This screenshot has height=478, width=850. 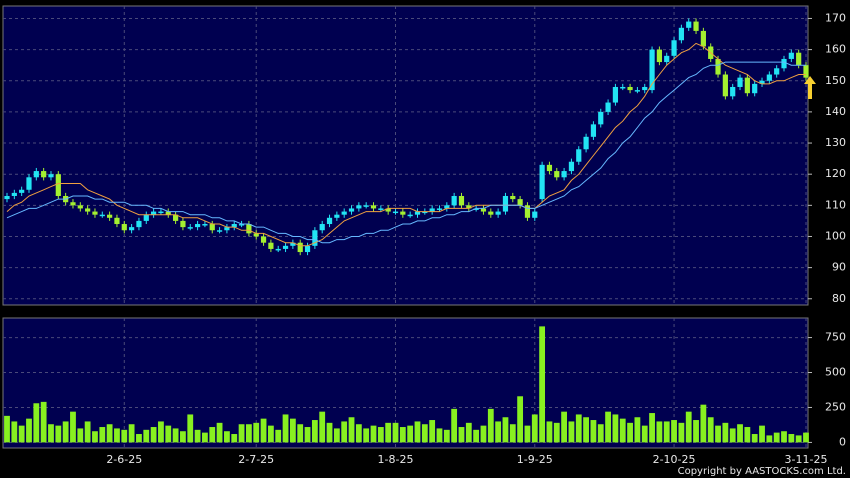 What do you see at coordinates (835, 173) in the screenshot?
I see `y-tick-label: 120` at bounding box center [835, 173].